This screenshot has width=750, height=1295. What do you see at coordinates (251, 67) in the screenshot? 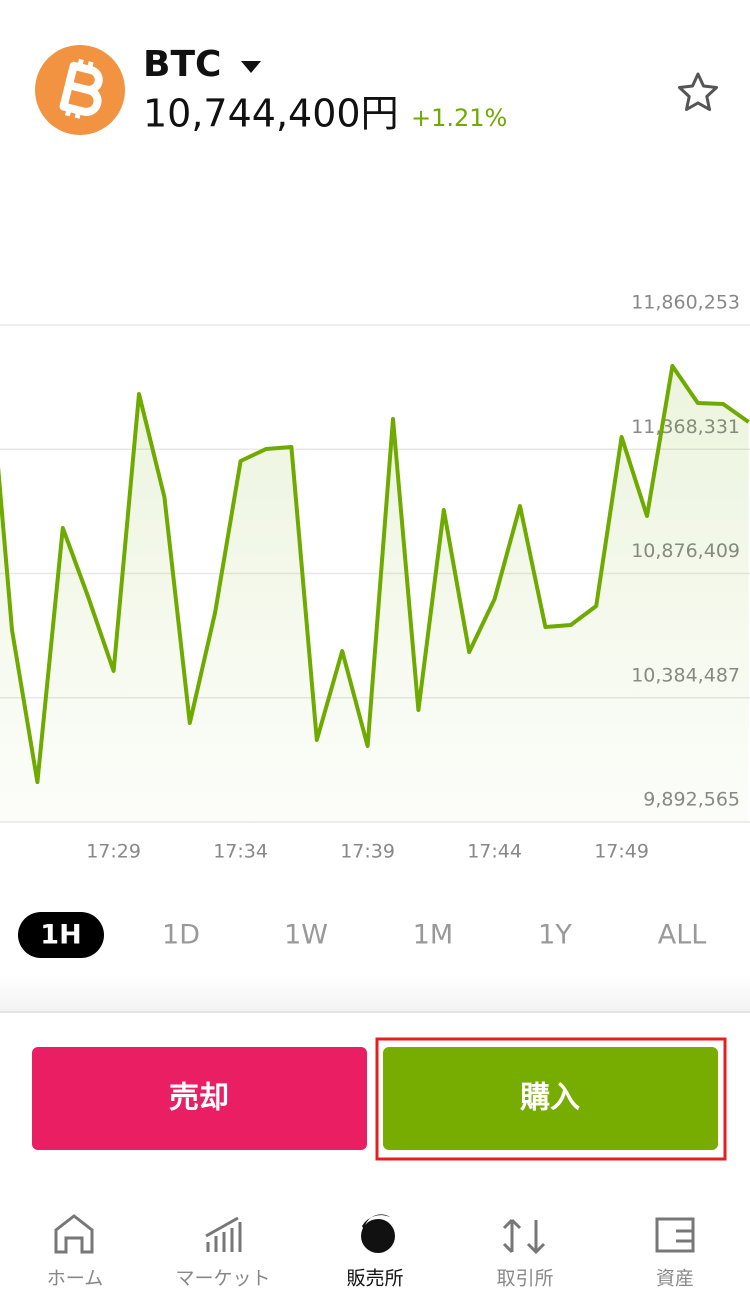
I see `dropdown-arrow` at bounding box center [251, 67].